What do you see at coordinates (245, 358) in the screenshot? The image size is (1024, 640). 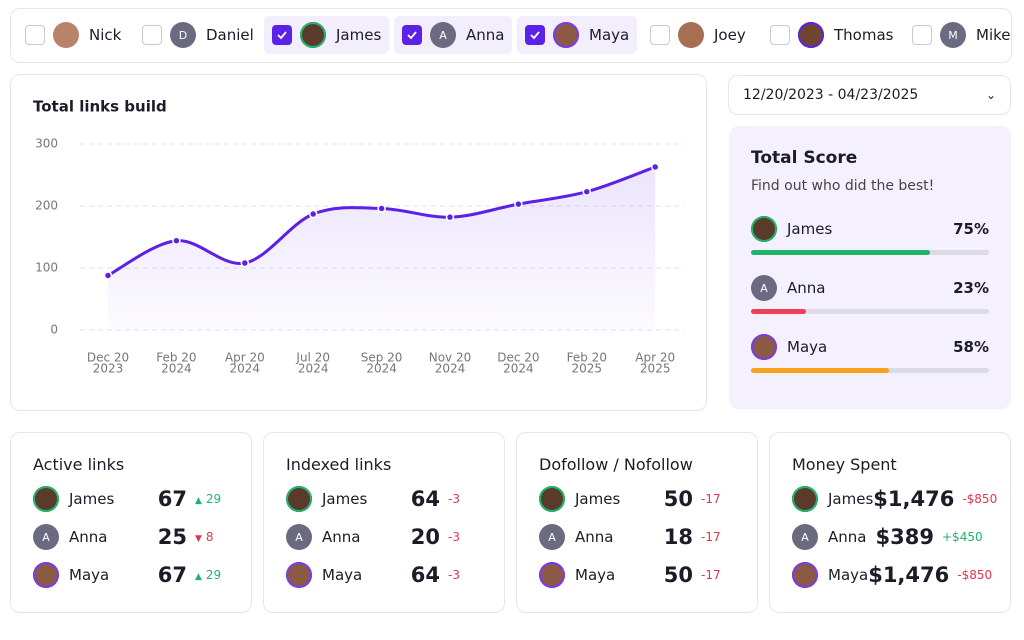 I see `x-tick-label: Apr 20` at bounding box center [245, 358].